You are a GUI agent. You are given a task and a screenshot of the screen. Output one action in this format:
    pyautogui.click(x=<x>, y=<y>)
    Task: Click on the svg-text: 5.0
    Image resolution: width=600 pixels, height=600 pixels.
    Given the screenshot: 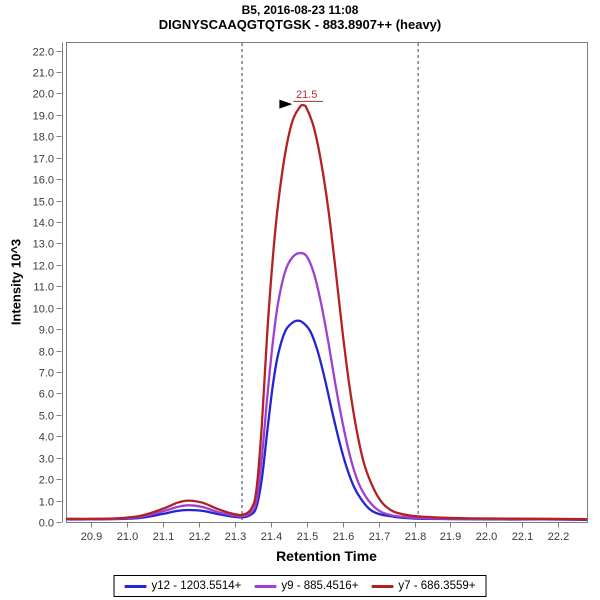 What is the action you would take?
    pyautogui.click(x=46, y=417)
    